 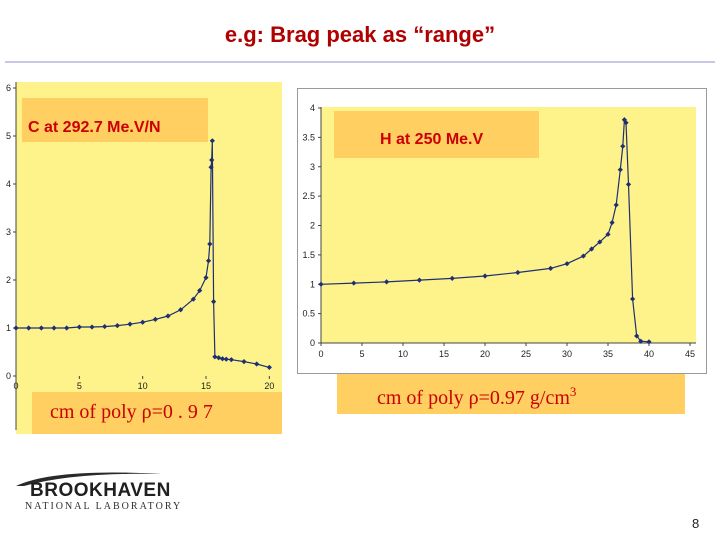 I want to click on axis-caption-superscript: 3, so click(x=573, y=391).